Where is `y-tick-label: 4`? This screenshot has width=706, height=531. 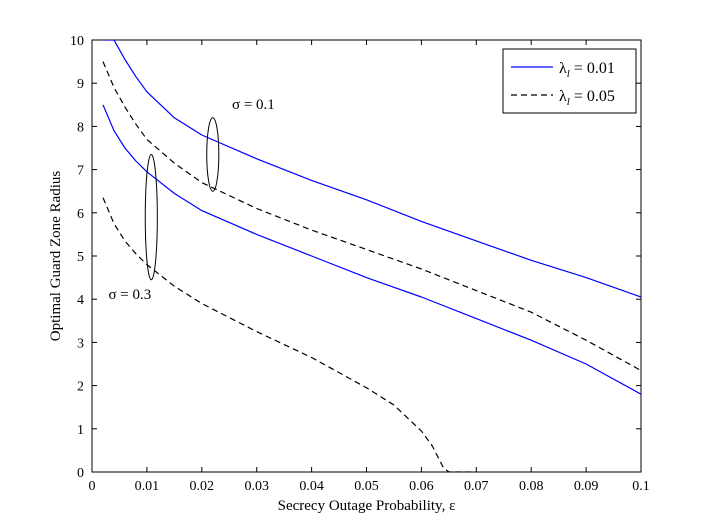
y-tick-label: 4 is located at coordinates (80, 300).